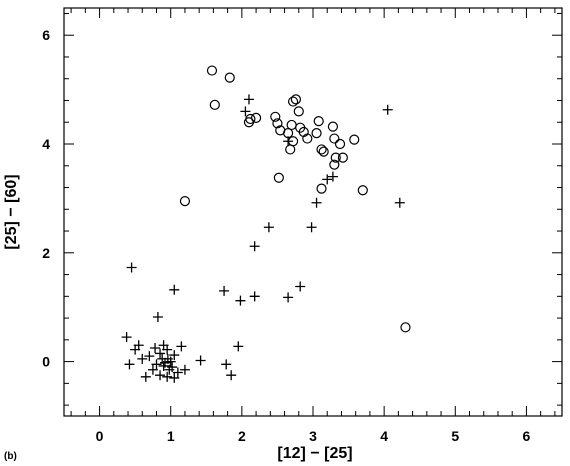 The height and width of the screenshot is (466, 570). I want to click on x-tick-label: 3, so click(313, 436).